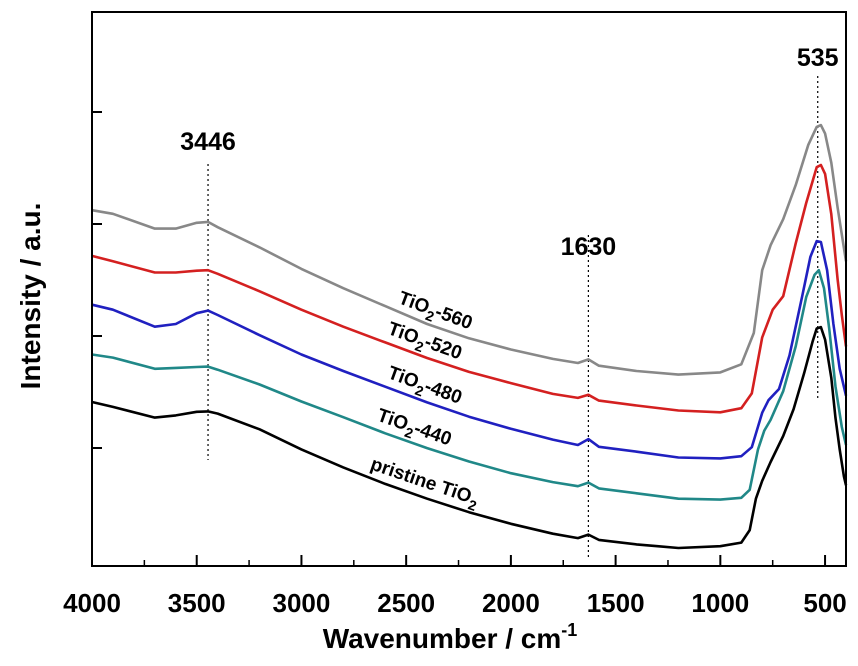  I want to click on annotation-label-0: 3446, so click(208, 142).